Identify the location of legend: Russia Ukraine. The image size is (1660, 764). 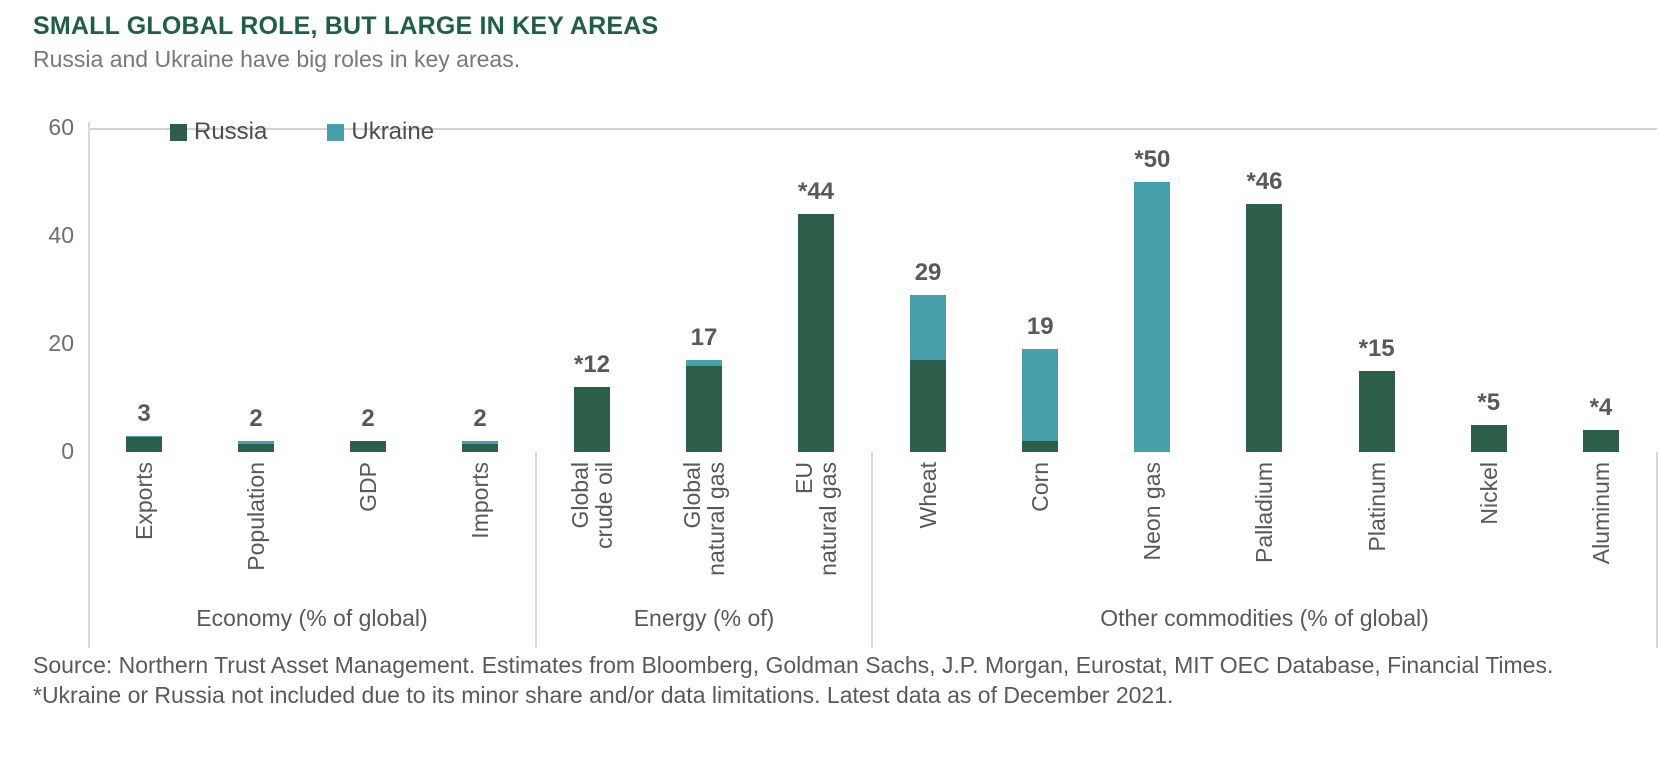
(302, 132).